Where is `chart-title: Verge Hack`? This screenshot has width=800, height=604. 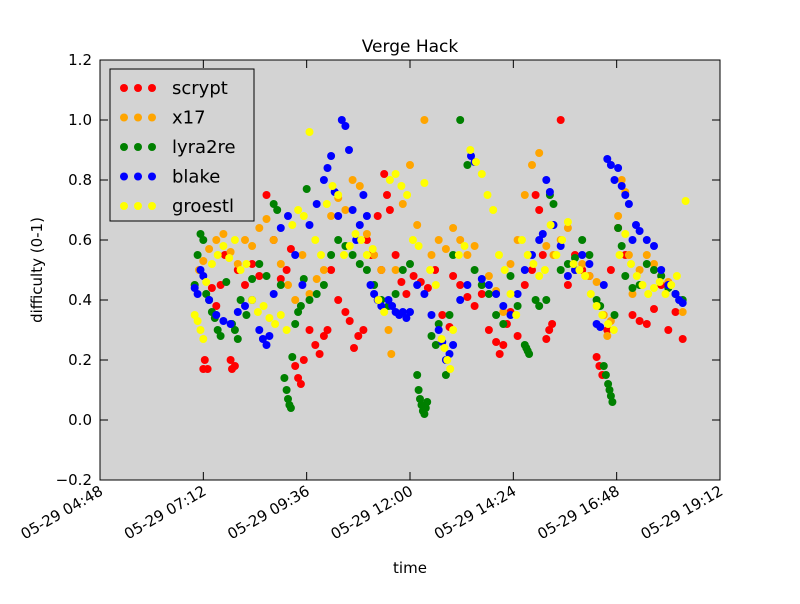 chart-title: Verge Hack is located at coordinates (410, 47).